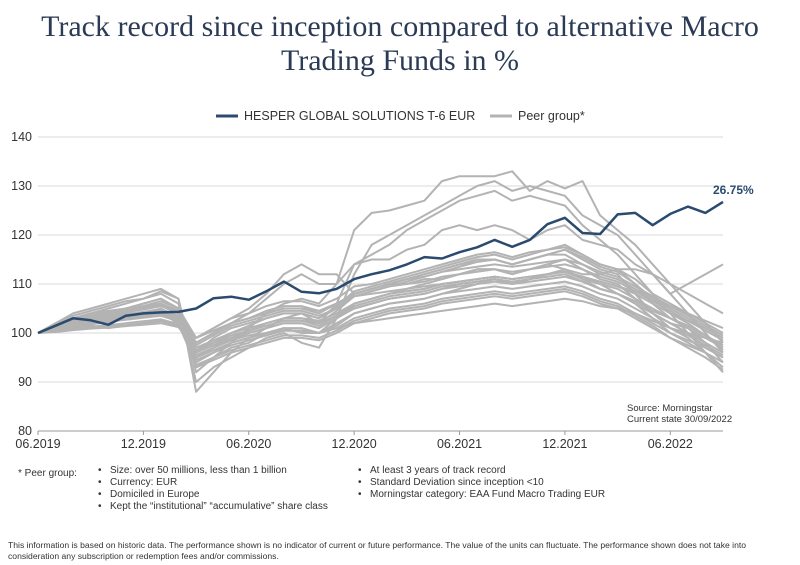 The height and width of the screenshot is (565, 800). I want to click on y-tick-label: 80, so click(25, 431).